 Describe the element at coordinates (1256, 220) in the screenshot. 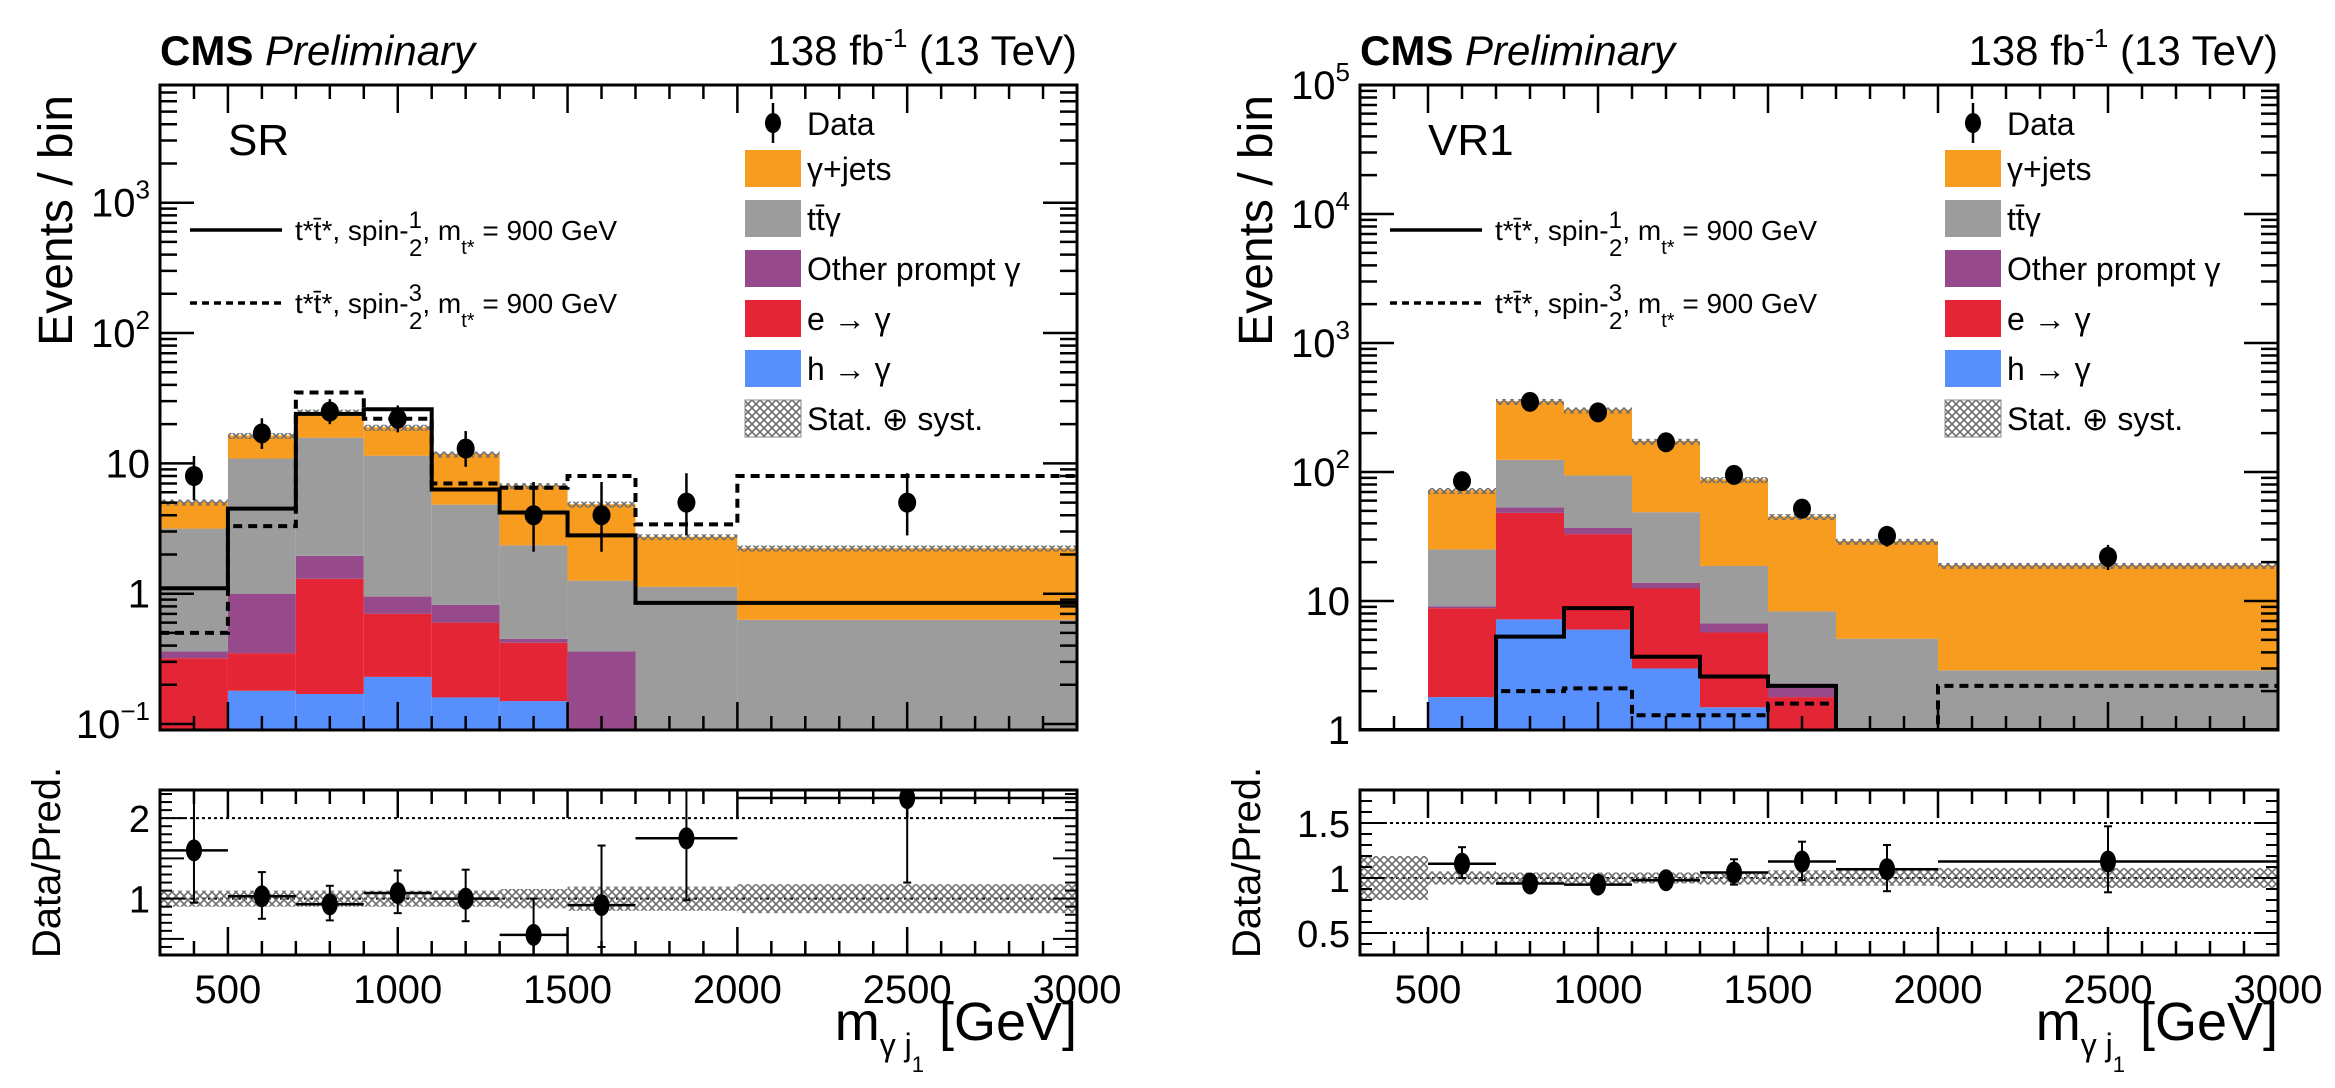

I see `y-axis-label: Events / bin` at that location.